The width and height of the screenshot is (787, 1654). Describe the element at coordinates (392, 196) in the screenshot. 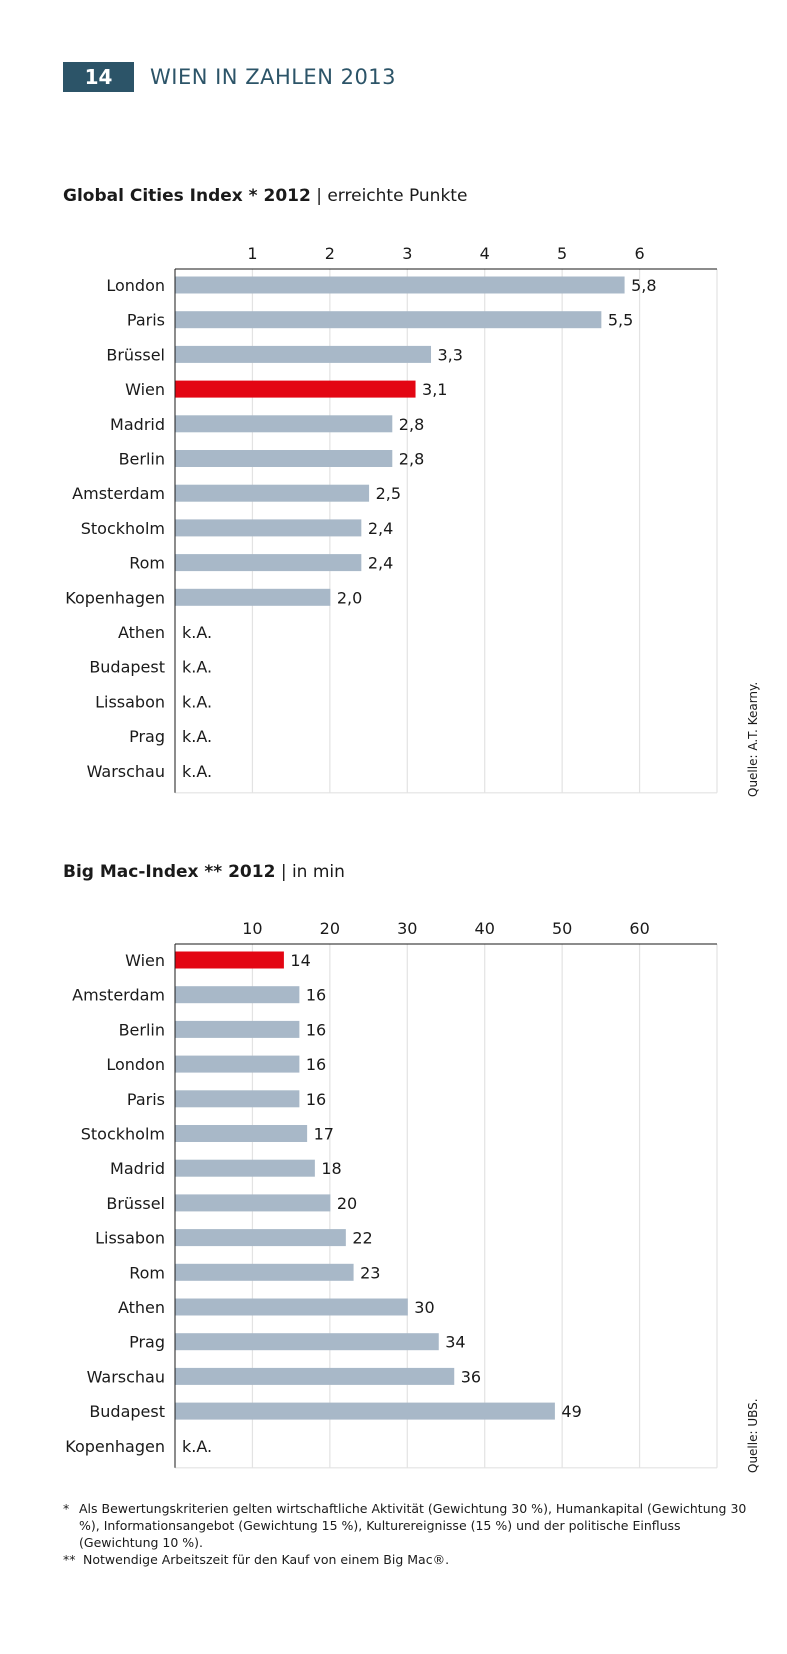

I see `chart-title-unit: | erreichte Punkte` at that location.